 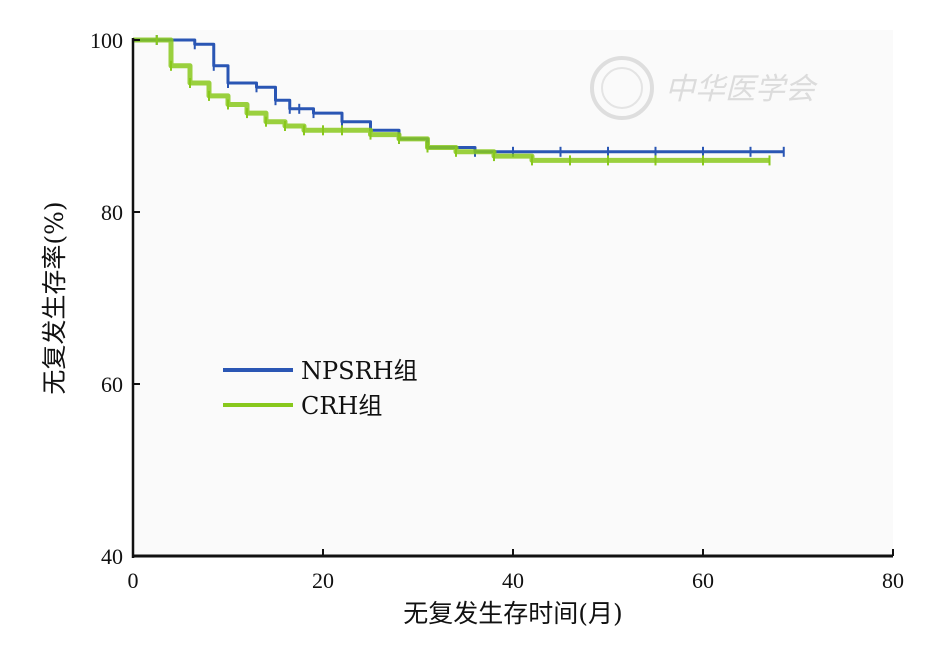 What do you see at coordinates (703, 580) in the screenshot?
I see `x-tick-label: 60` at bounding box center [703, 580].